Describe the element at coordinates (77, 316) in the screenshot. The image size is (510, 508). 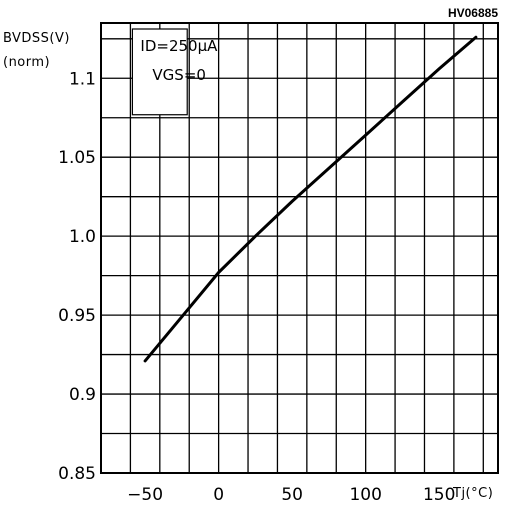
I see `y-tick-label: 0.95` at that location.